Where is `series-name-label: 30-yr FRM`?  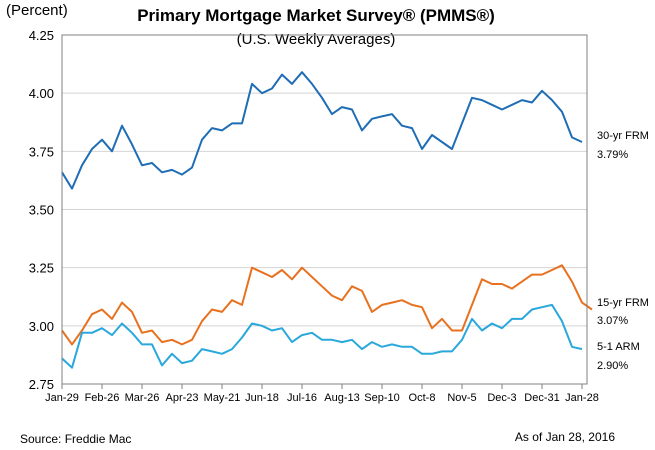
series-name-label: 30-yr FRM is located at coordinates (623, 136).